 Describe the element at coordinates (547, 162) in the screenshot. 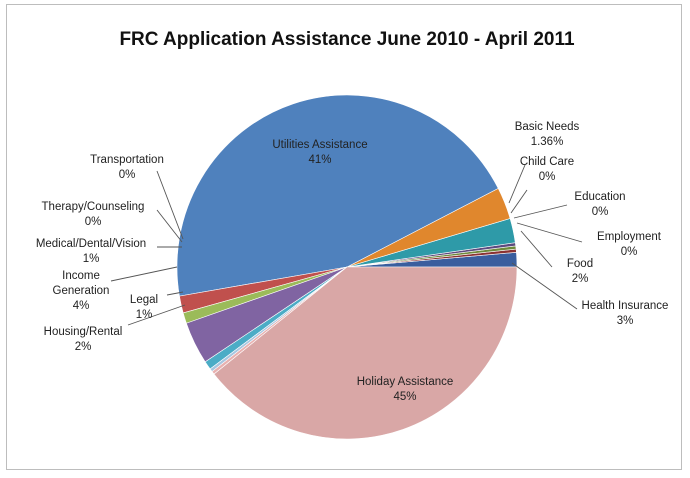

I see `slice-name-label: Child Care` at that location.